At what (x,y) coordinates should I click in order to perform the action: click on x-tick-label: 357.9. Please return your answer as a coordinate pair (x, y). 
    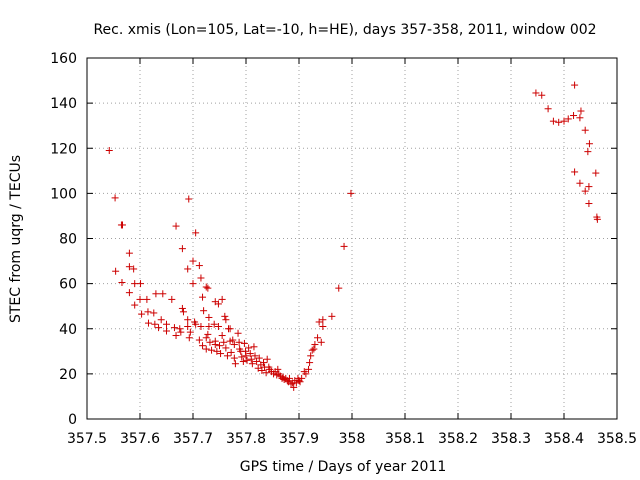
    Looking at the image, I should click on (299, 439).